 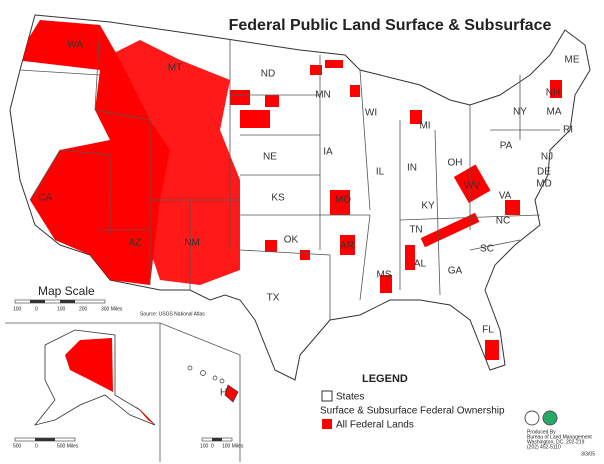 What do you see at coordinates (505, 196) in the screenshot?
I see `state-label: VA` at bounding box center [505, 196].